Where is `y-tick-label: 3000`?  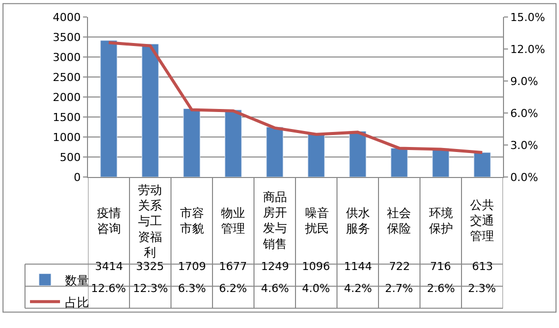
y-tick-label: 3000 is located at coordinates (66, 57).